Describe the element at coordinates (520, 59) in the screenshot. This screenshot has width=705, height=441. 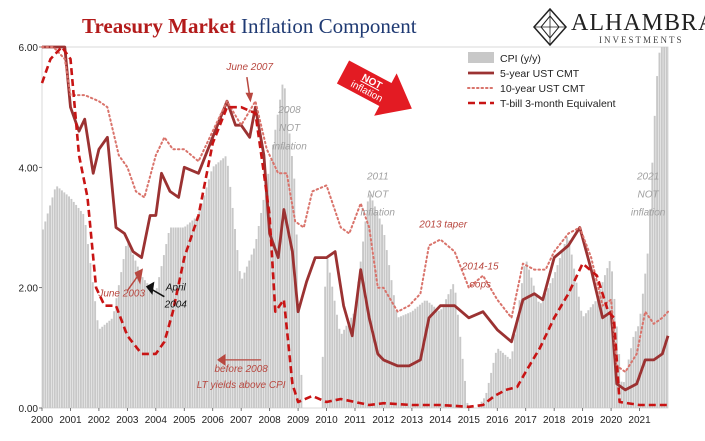
I see `legend-label: CPI (y/y)` at that location.